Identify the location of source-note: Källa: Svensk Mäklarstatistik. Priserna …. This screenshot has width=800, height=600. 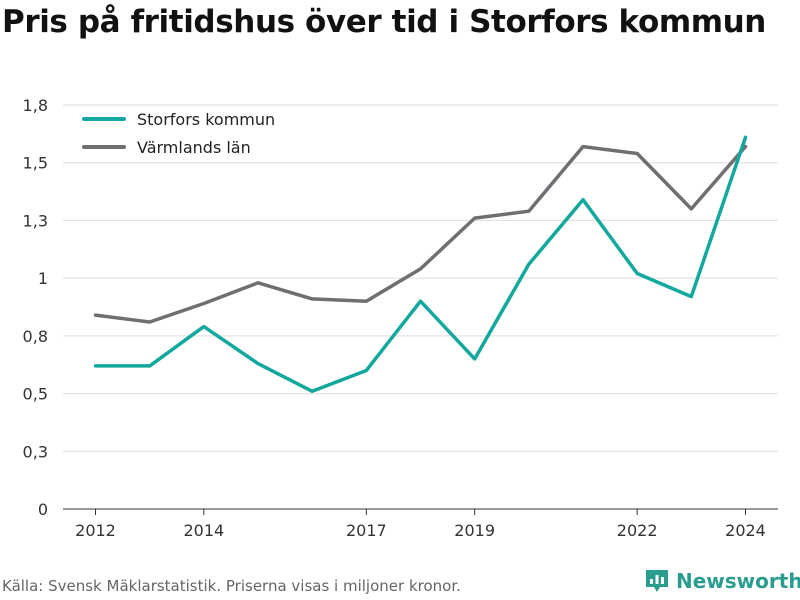
(231, 586).